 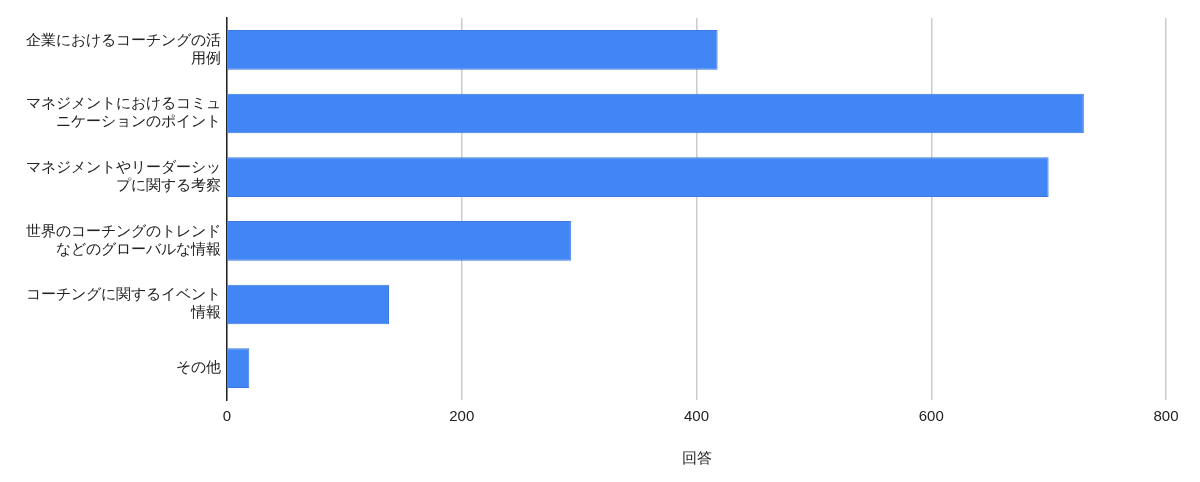 I want to click on x-axis-title: 回答, so click(x=696, y=457).